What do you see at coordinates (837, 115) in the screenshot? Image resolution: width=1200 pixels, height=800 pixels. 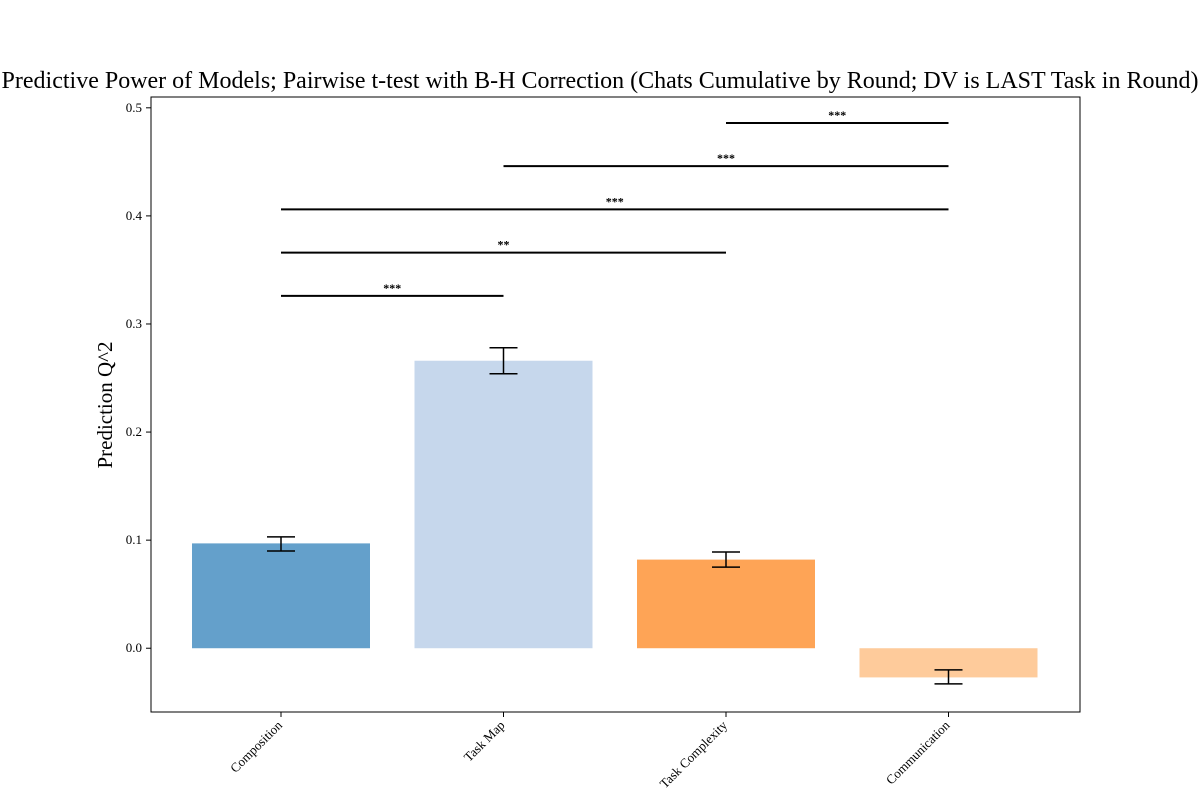 I see `significance-label-4: ***` at bounding box center [837, 115].